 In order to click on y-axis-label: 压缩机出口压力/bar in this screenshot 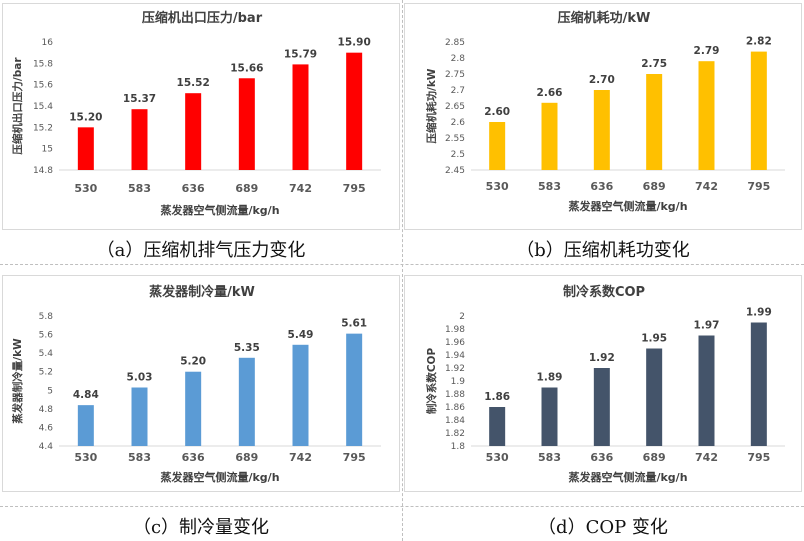, I will do `click(17, 106)`.